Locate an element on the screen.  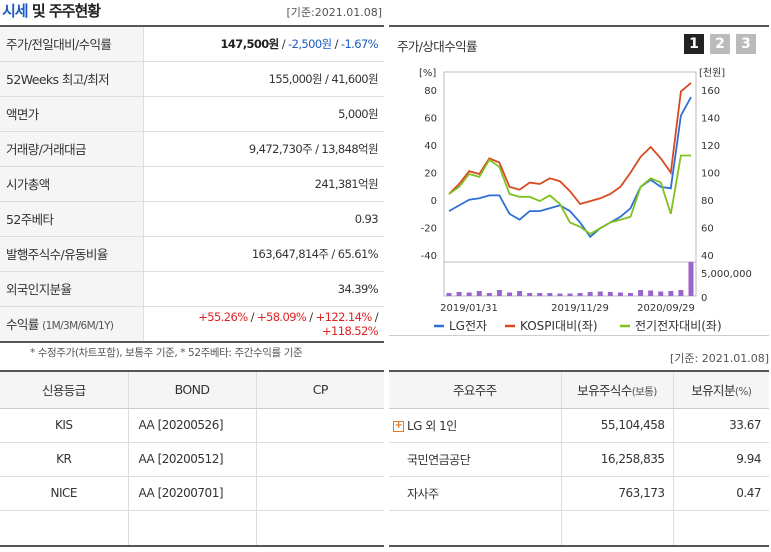
agency-cell: NICE is located at coordinates (64, 493).